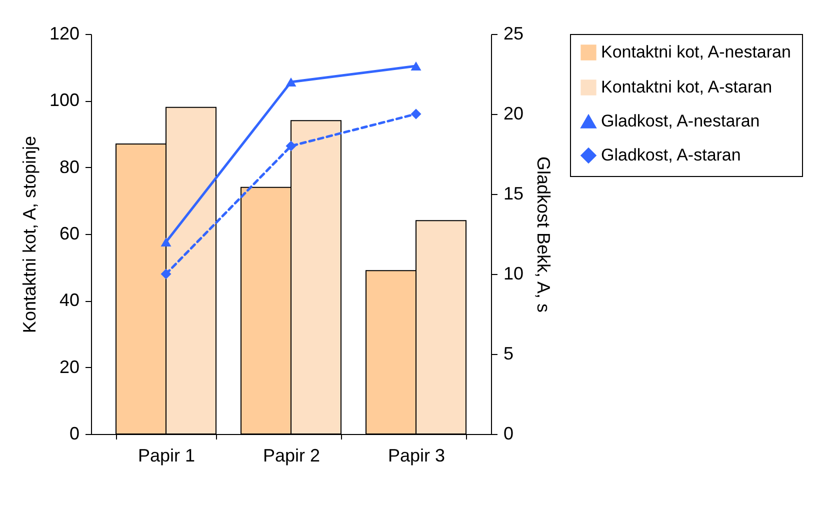 The height and width of the screenshot is (528, 816). What do you see at coordinates (64, 34) in the screenshot?
I see `y-tick-label: 120` at bounding box center [64, 34].